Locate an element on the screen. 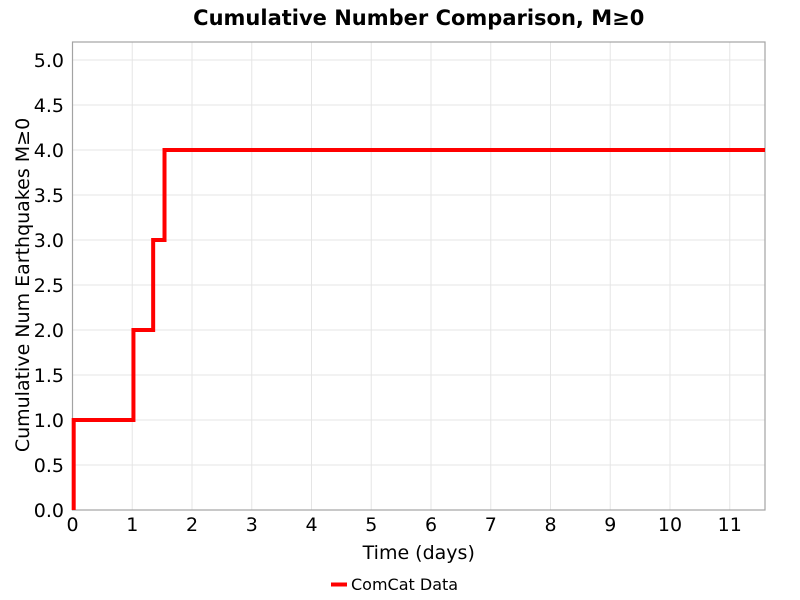 This screenshot has height=600, width=800. y-tick-label: 2.5 is located at coordinates (49, 286).